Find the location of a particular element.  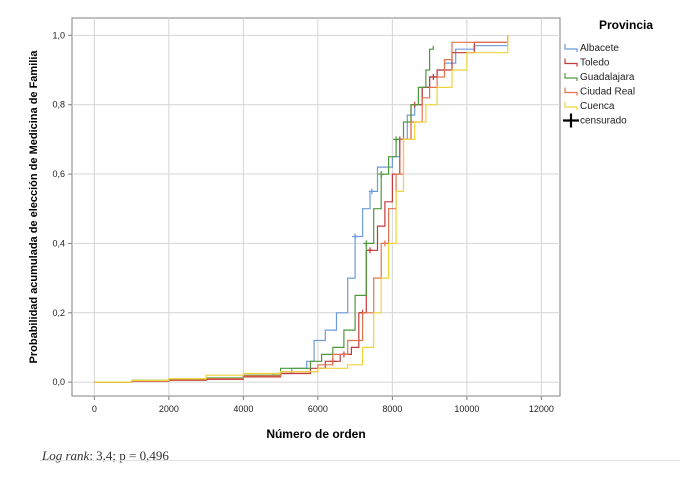

y-tick-label: 0,8 is located at coordinates (58, 105).